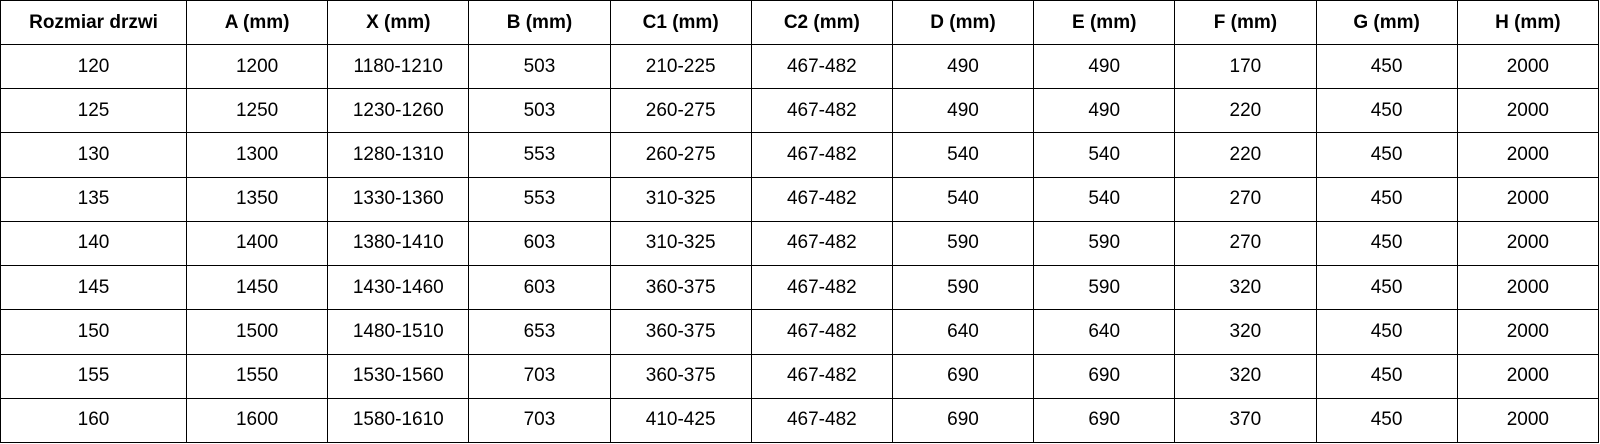 The height and width of the screenshot is (444, 1600). I want to click on column-header: E (mm), so click(1104, 22).